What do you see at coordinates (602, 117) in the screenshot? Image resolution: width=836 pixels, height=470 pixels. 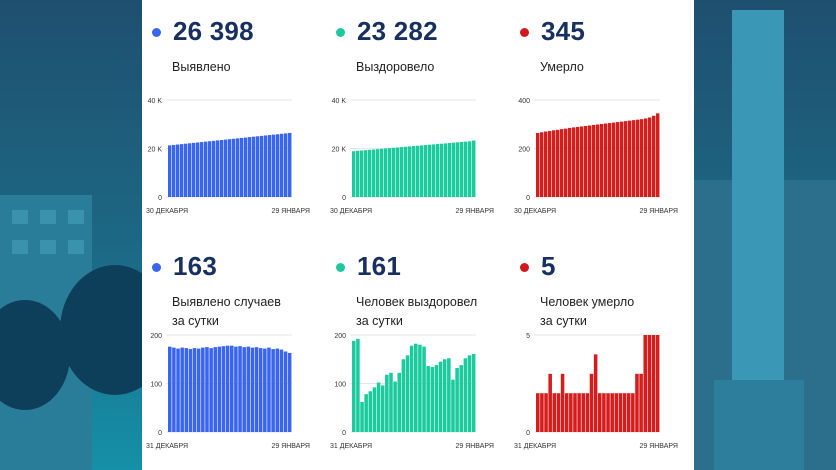 I see `stat-card-died: 345 Умерло 400 200 0 30 ДЕКАБРЯ 29 ЯНВАРЯ` at bounding box center [602, 117].